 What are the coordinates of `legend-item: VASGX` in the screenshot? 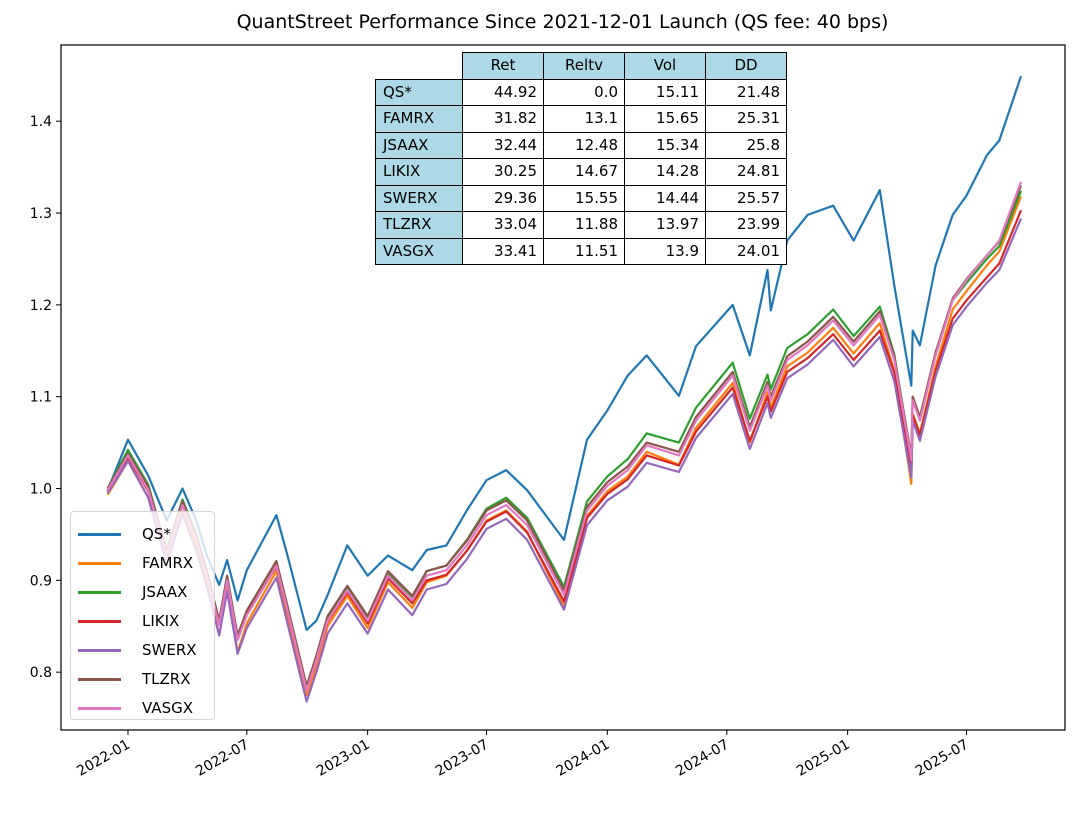 It's located at (132, 708).